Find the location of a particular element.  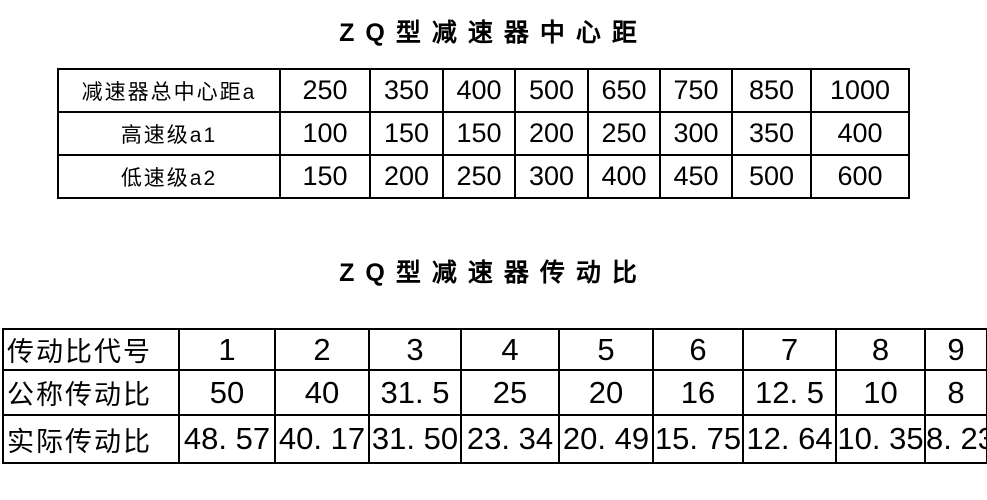

value-cell: 12. 64 is located at coordinates (789, 439).